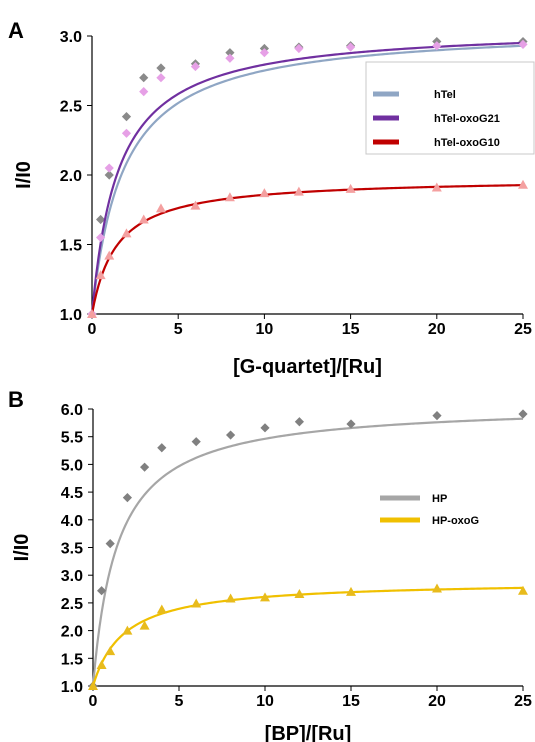 This screenshot has height=742, width=535. What do you see at coordinates (93, 701) in the screenshot?
I see `panel-b-x-tick-label: 0` at bounding box center [93, 701].